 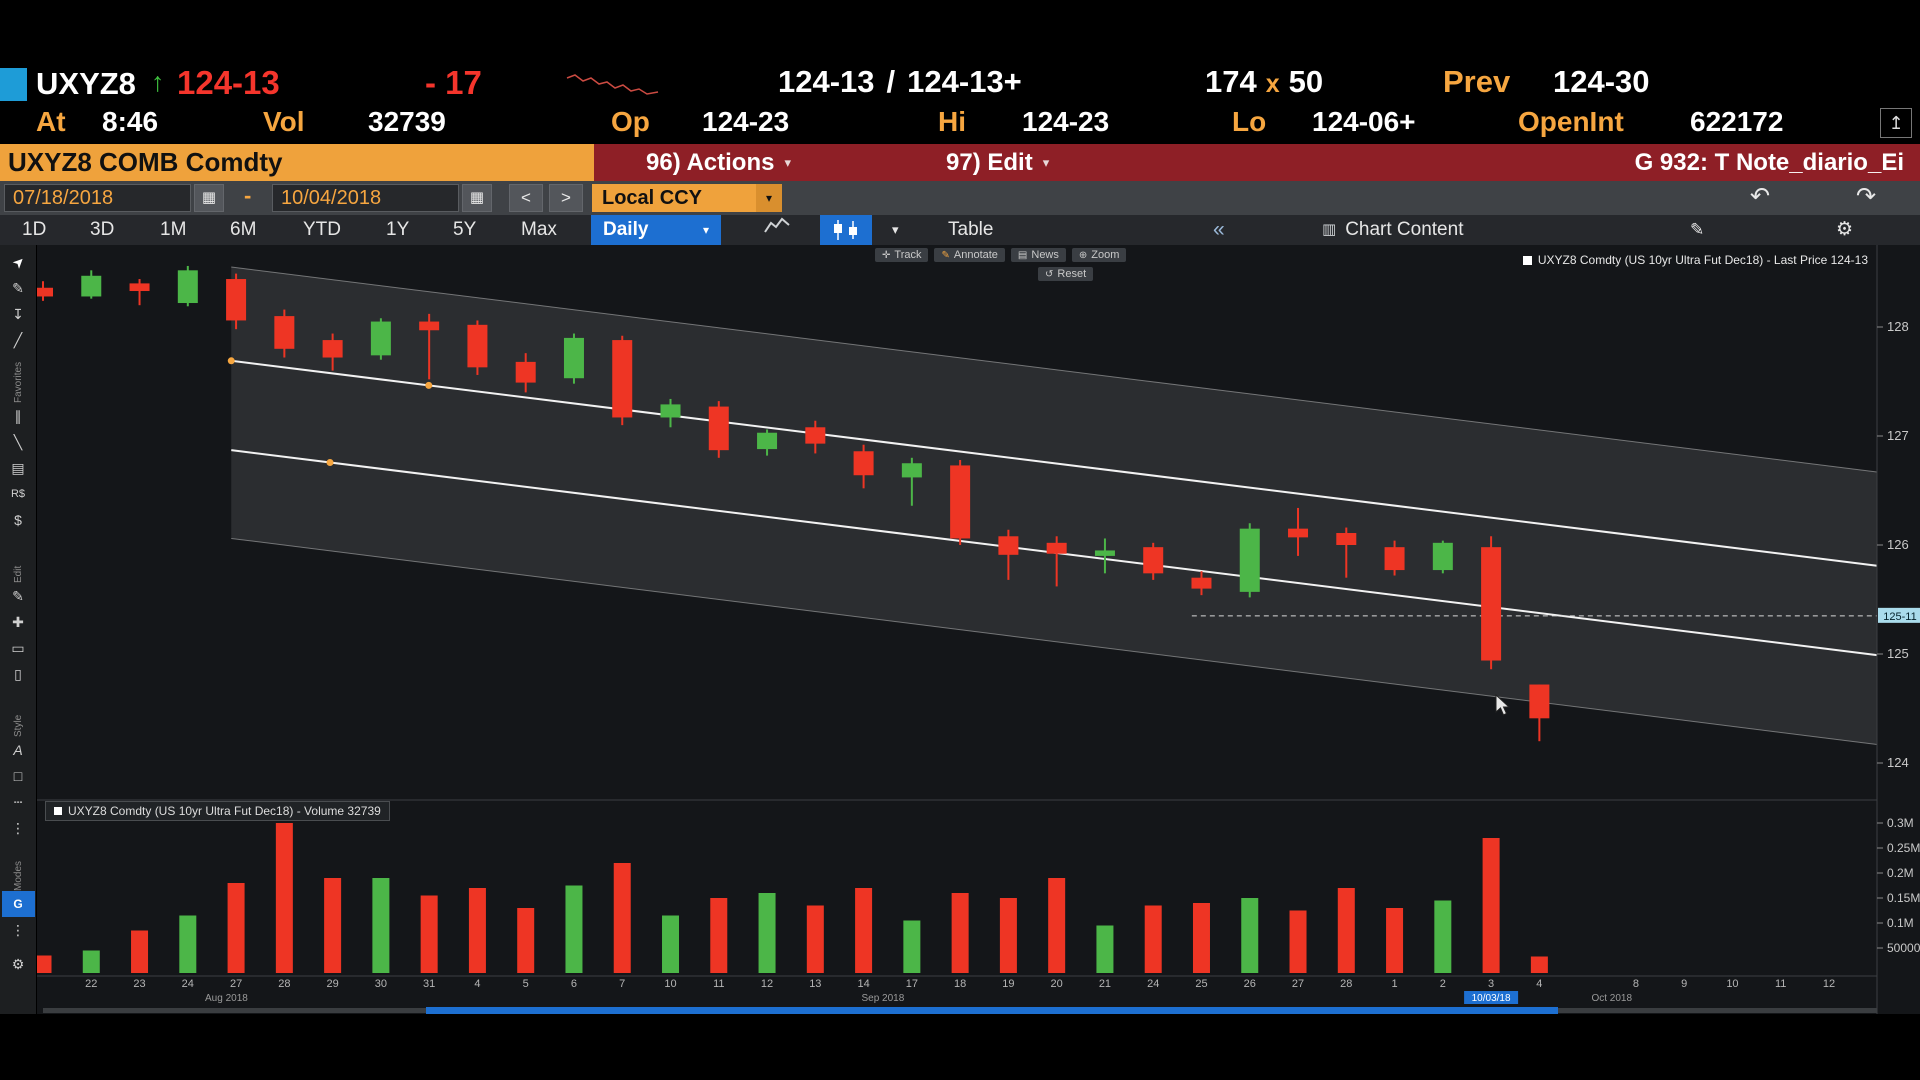 I want to click on currency-select: Local CCY, so click(x=674, y=198).